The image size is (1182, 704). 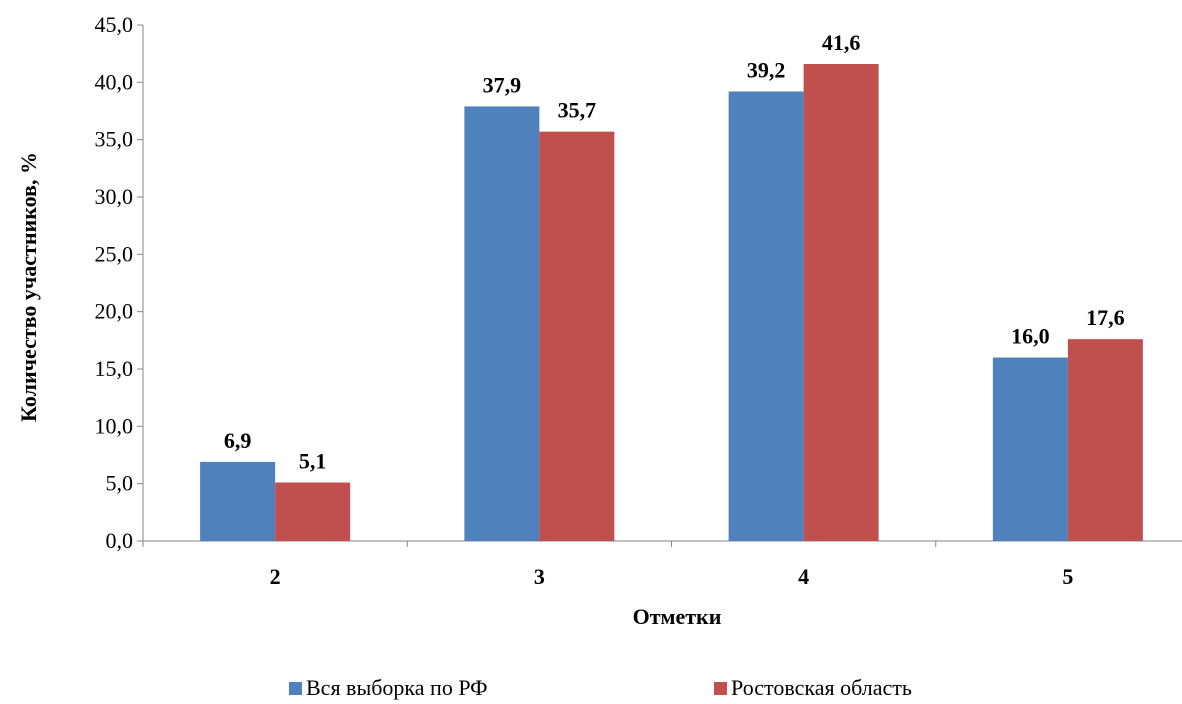 What do you see at coordinates (114, 139) in the screenshot?
I see `y-tick-label: 35,0` at bounding box center [114, 139].